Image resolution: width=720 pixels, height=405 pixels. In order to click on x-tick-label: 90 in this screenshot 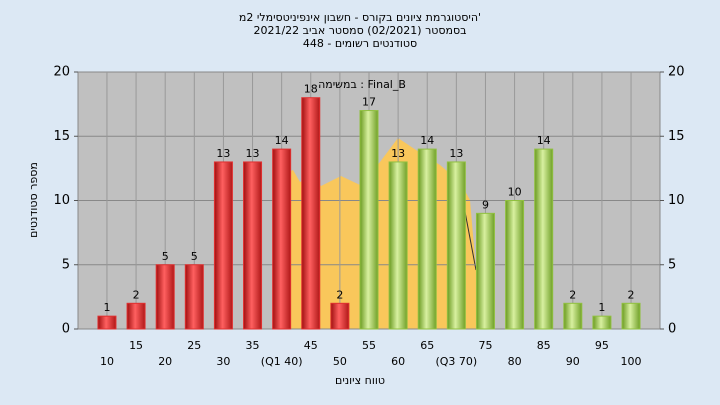, I will do `click(573, 361)`.